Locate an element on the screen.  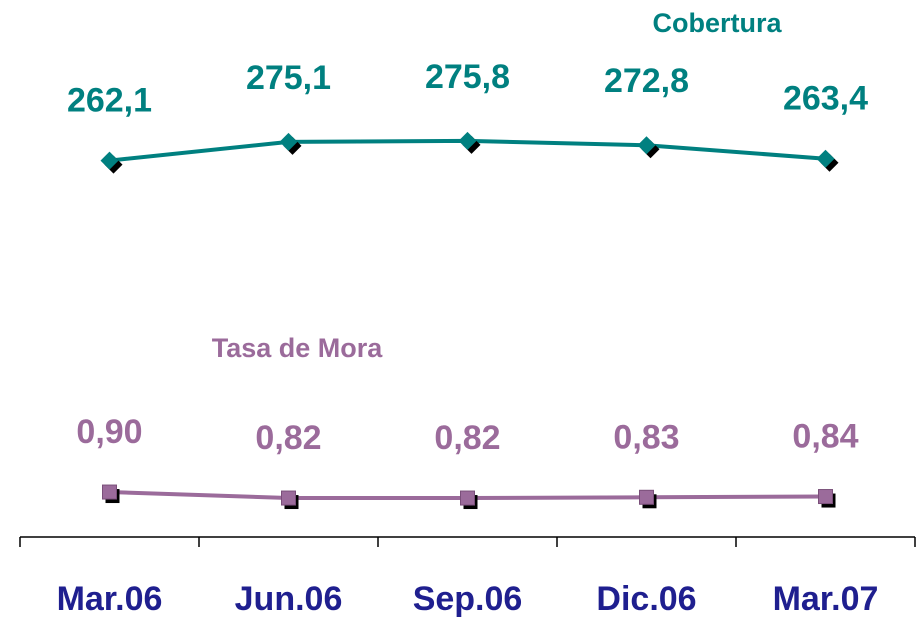
x-tick-label: Jun.06 is located at coordinates (289, 599).